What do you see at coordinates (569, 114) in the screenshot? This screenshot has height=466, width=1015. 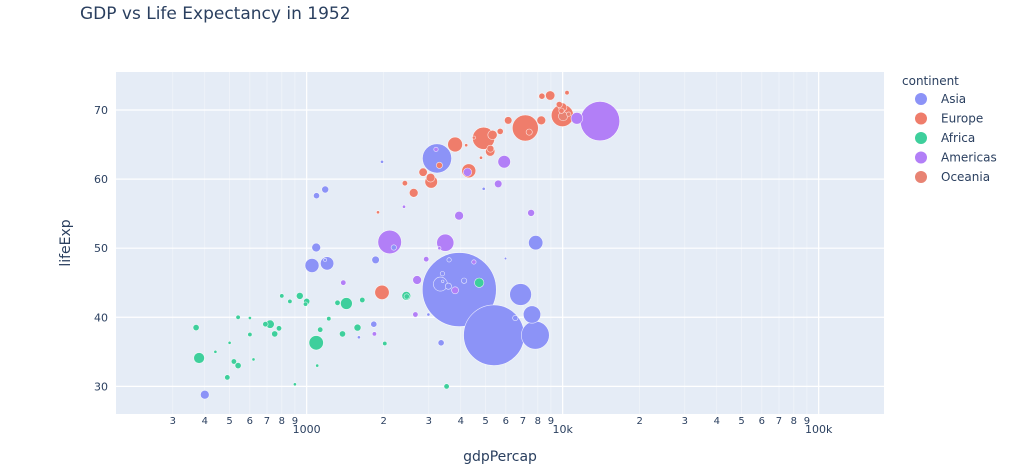 I see `data-point-oceania` at bounding box center [569, 114].